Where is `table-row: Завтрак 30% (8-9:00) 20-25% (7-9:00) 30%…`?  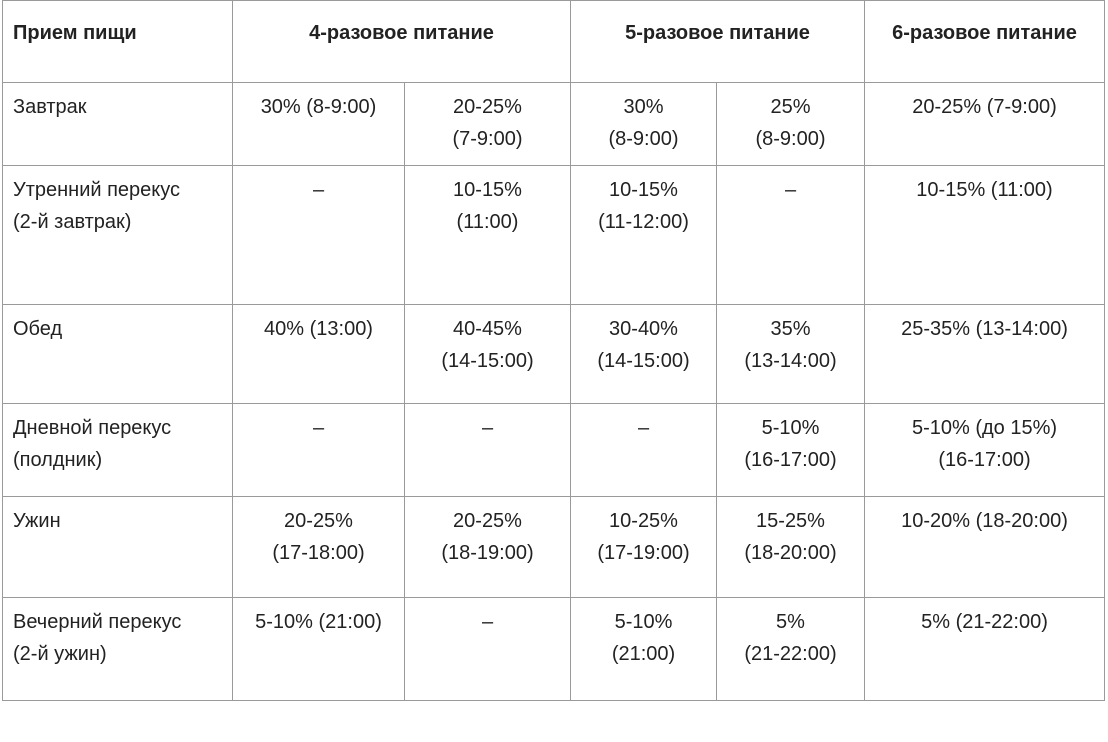
table-row: Завтрак 30% (8-9:00) 20-25% (7-9:00) 30%… is located at coordinates (553, 124).